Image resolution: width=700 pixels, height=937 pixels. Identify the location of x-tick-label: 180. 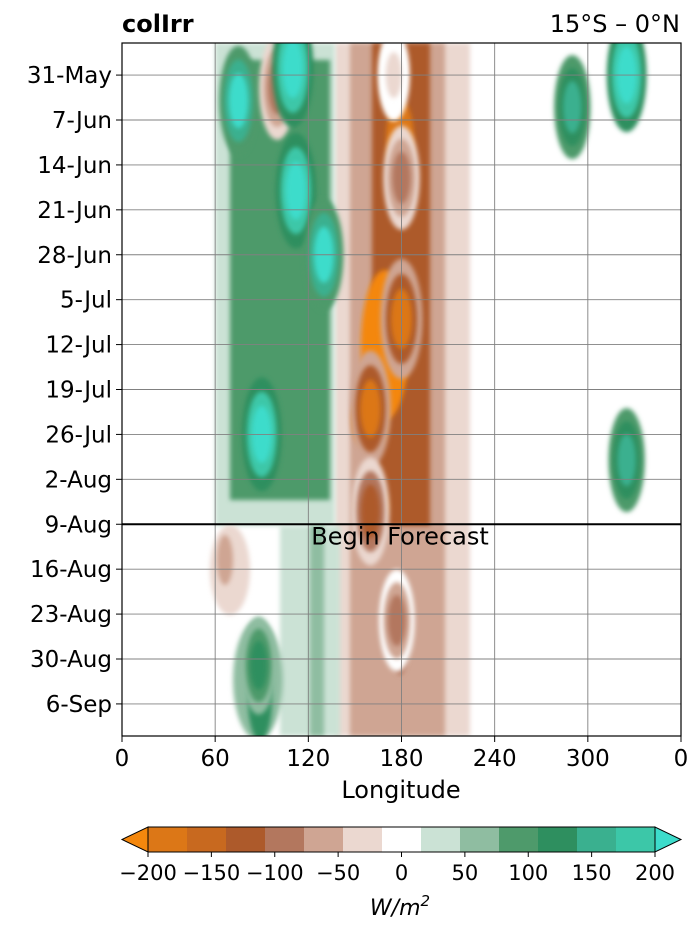
(402, 759).